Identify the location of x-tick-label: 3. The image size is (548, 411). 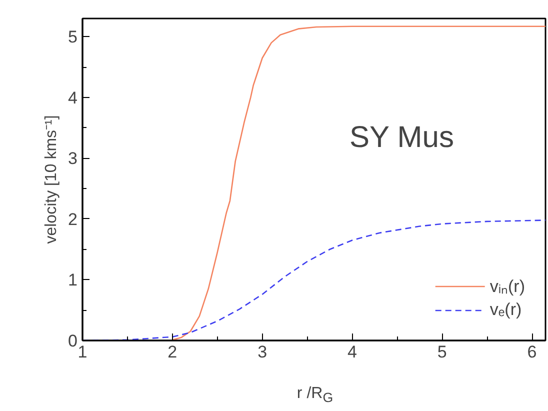
(263, 352).